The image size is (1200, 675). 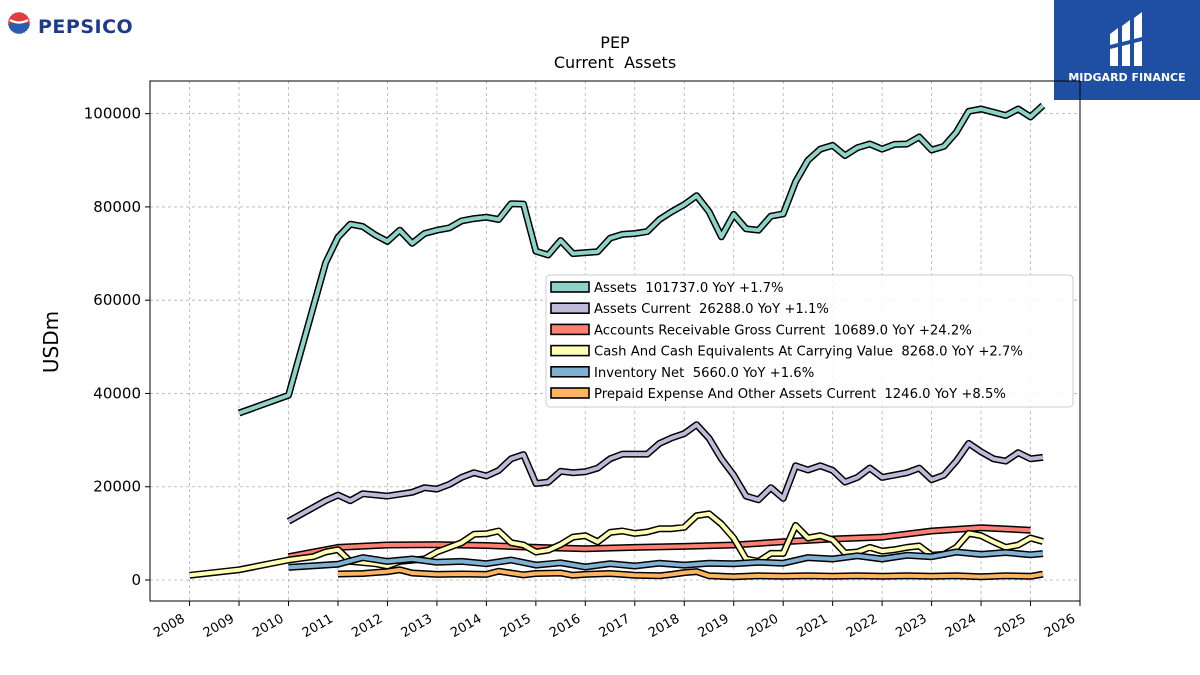 I want to click on x-tick-label: 2026, so click(x=1060, y=626).